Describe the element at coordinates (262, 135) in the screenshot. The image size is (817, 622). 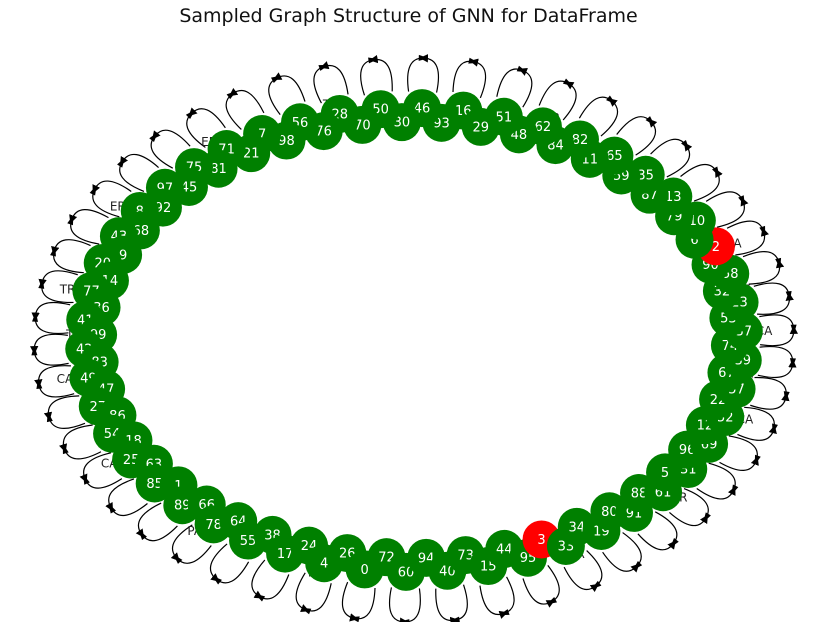
I see `graph-node-label: 7` at that location.